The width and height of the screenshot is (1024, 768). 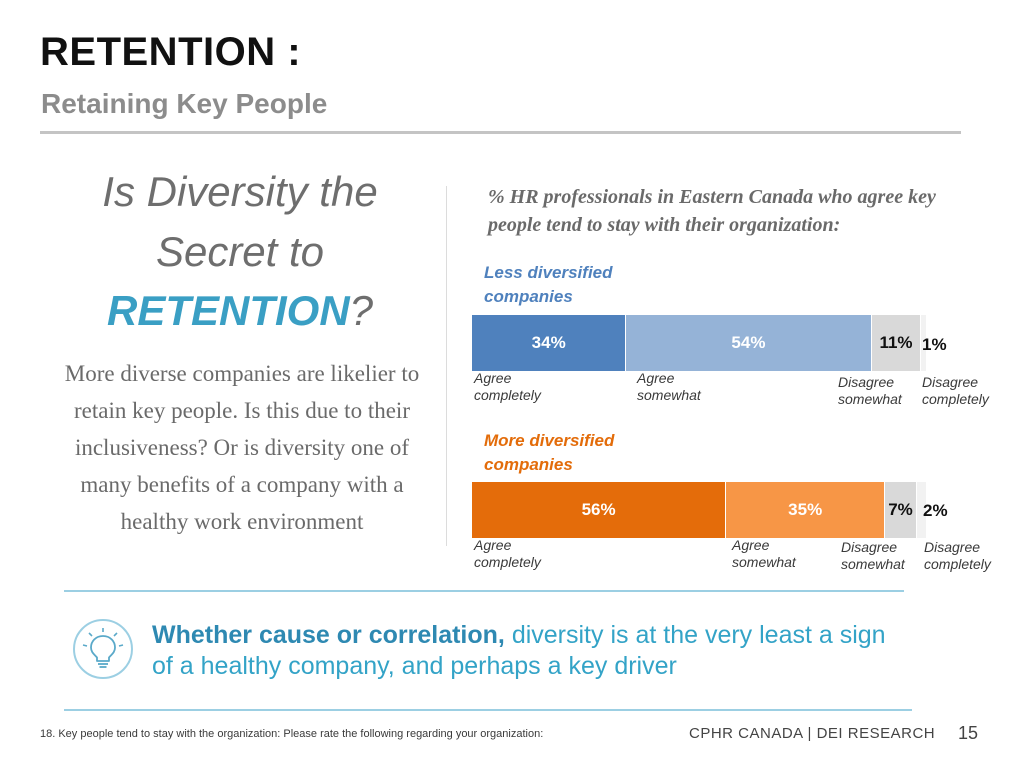 I want to click on brand-label: CPHR CANADA | DEI RESEARCH, so click(x=812, y=733).